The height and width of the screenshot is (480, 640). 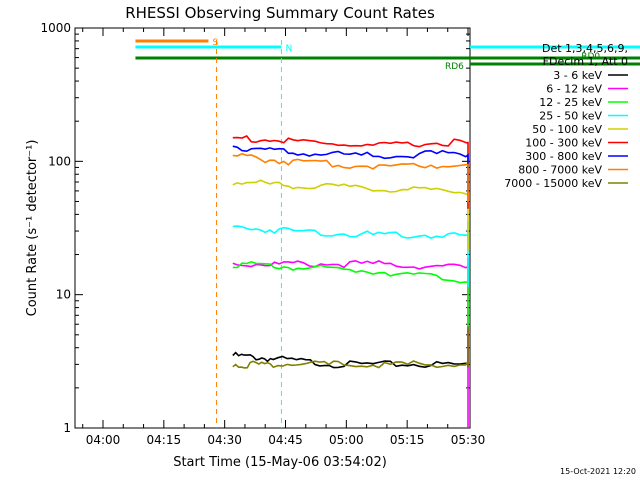 What do you see at coordinates (567, 129) in the screenshot?
I see `legend-label: 50 - 100 keV` at bounding box center [567, 129].